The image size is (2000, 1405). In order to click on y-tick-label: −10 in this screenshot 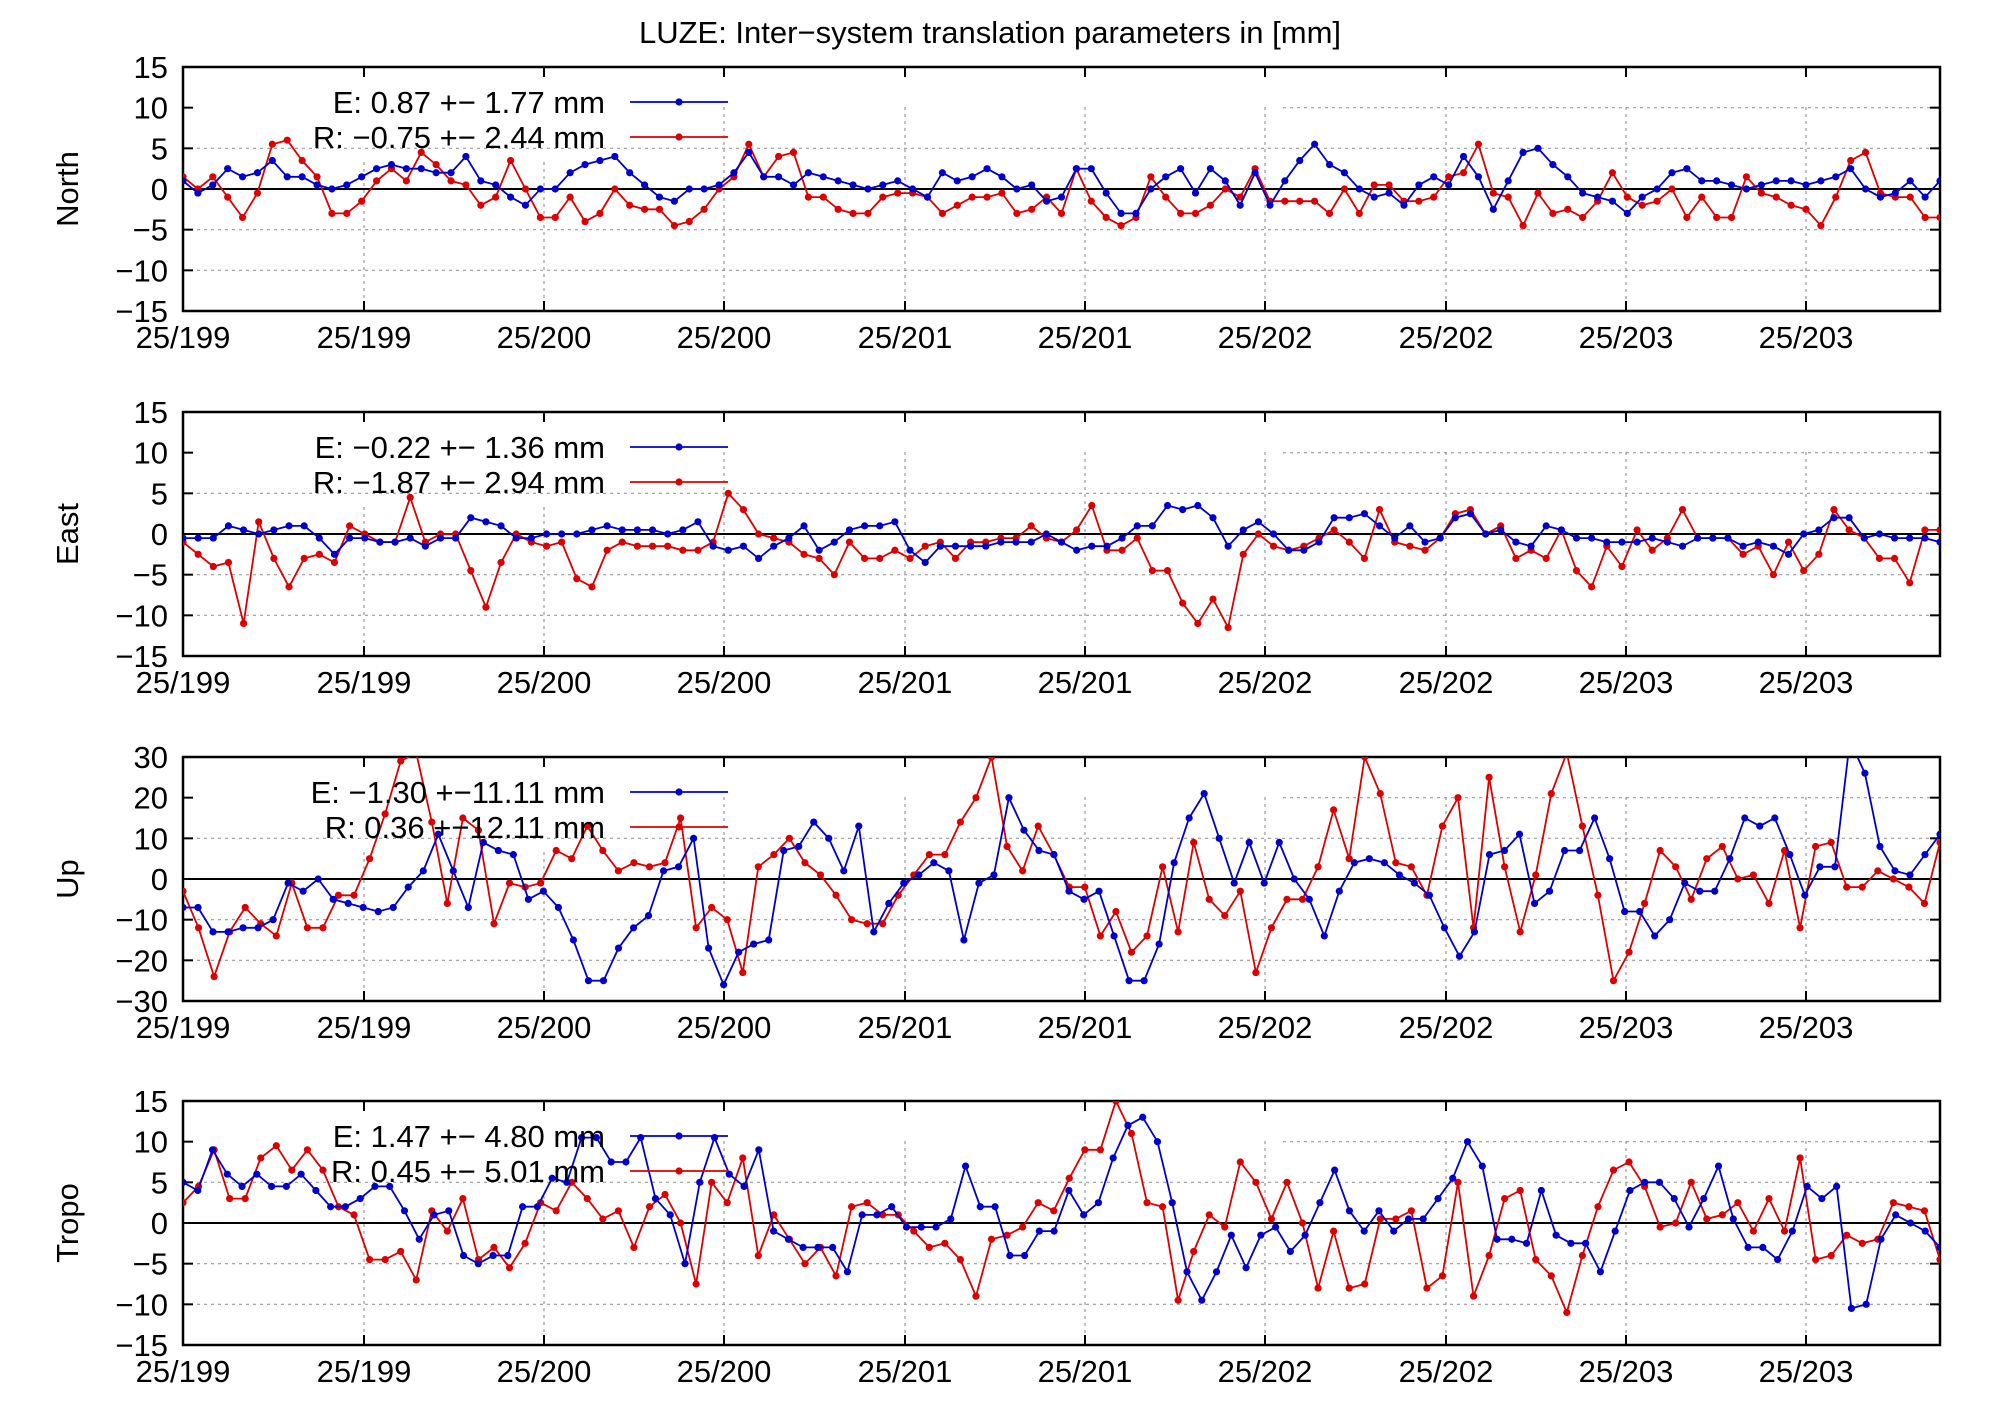, I will do `click(141, 615)`.